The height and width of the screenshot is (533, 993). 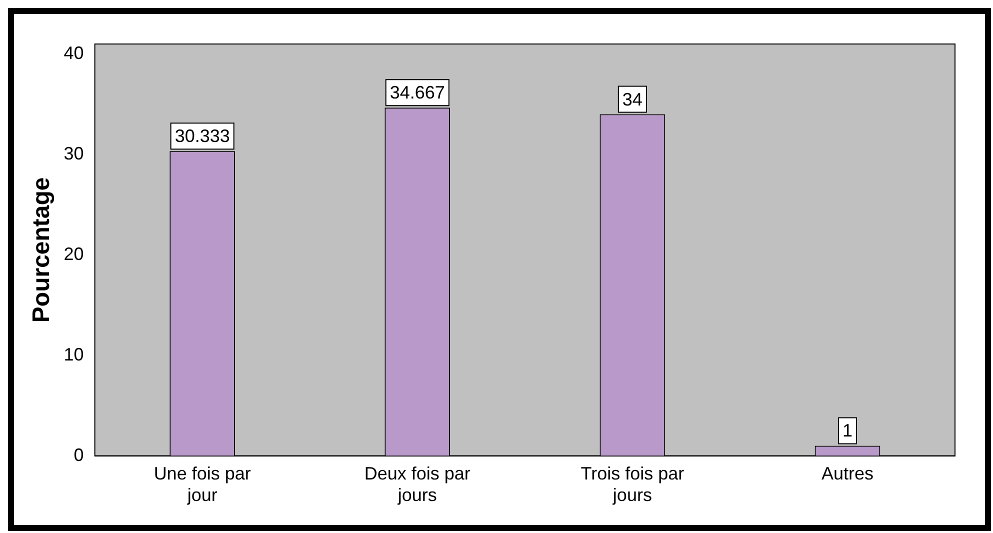 What do you see at coordinates (74, 53) in the screenshot?
I see `y-tick-label: 40` at bounding box center [74, 53].